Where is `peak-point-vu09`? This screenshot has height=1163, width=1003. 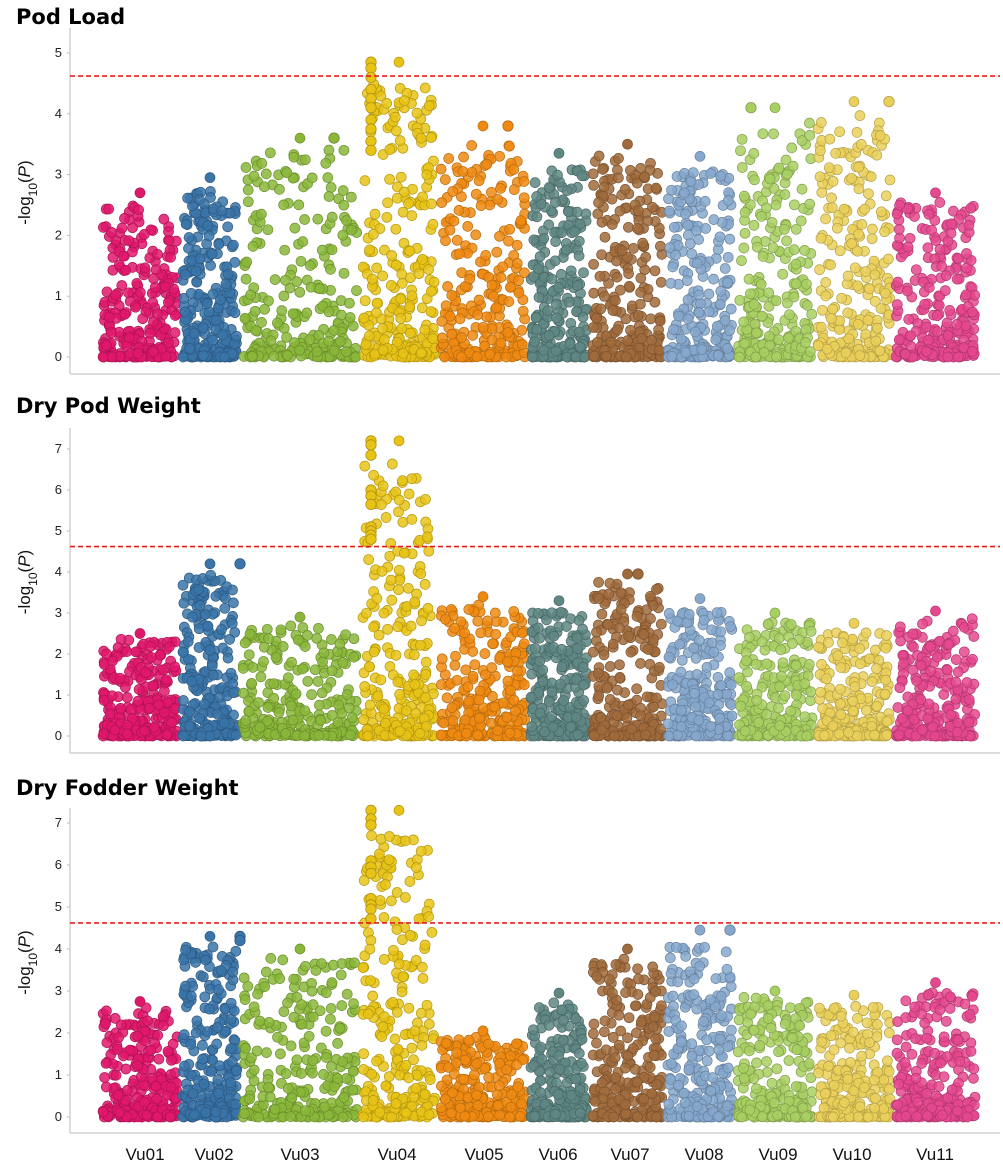 peak-point-vu09 is located at coordinates (775, 108).